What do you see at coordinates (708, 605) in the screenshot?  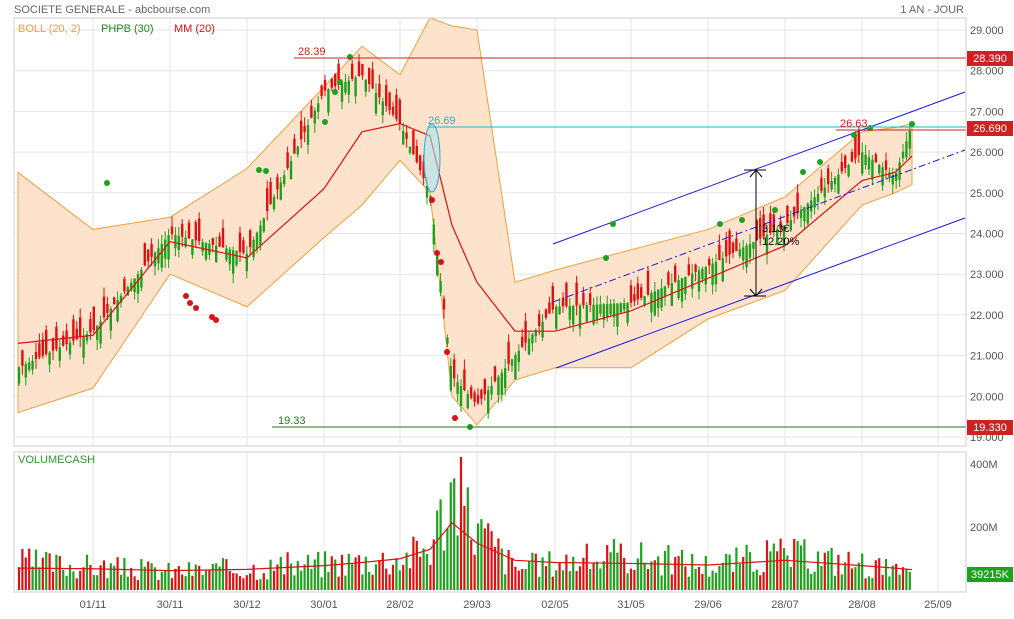 I see `time-tick: 29/06` at bounding box center [708, 605].